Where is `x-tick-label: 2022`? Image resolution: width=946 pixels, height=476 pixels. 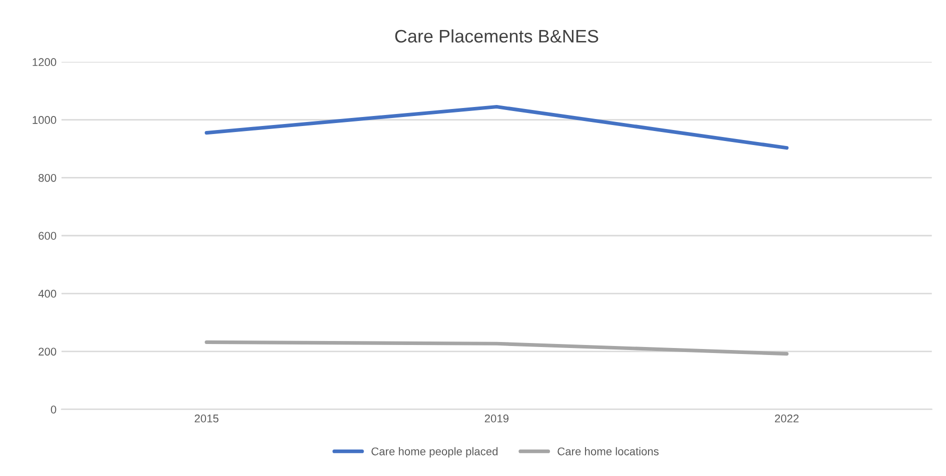
x-tick-label: 2022 is located at coordinates (786, 418).